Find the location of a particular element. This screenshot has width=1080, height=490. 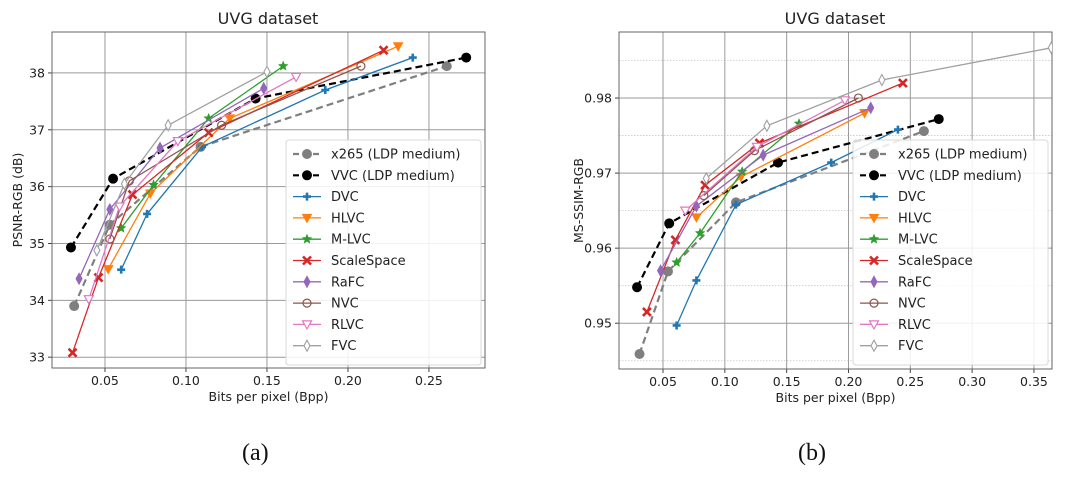

y-tick-label: 0.98 is located at coordinates (598, 98).